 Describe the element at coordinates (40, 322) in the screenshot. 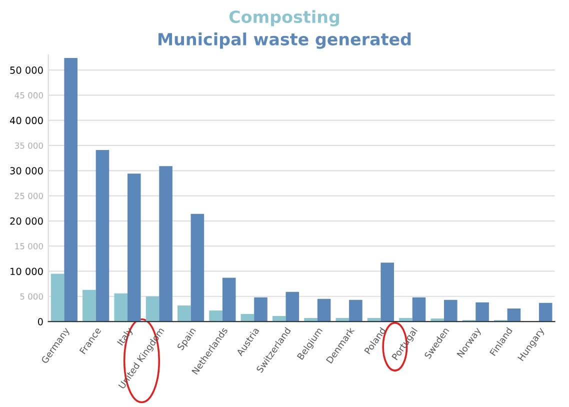

I see `y-tick-label: 0` at that location.